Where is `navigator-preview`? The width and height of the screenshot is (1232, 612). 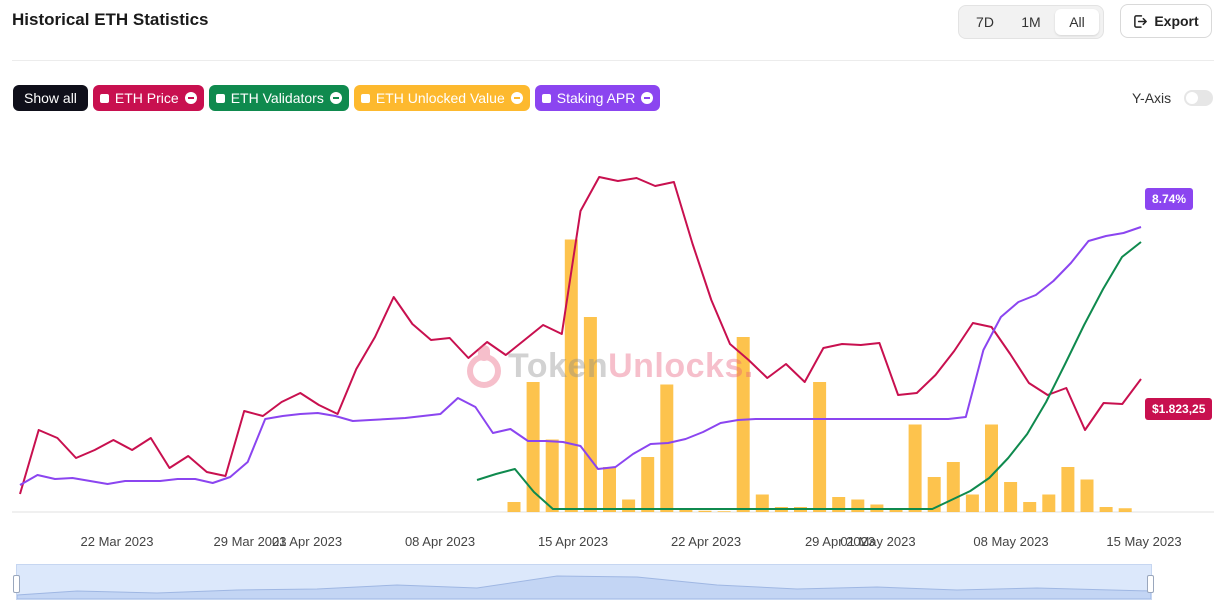 navigator-preview is located at coordinates (584, 587).